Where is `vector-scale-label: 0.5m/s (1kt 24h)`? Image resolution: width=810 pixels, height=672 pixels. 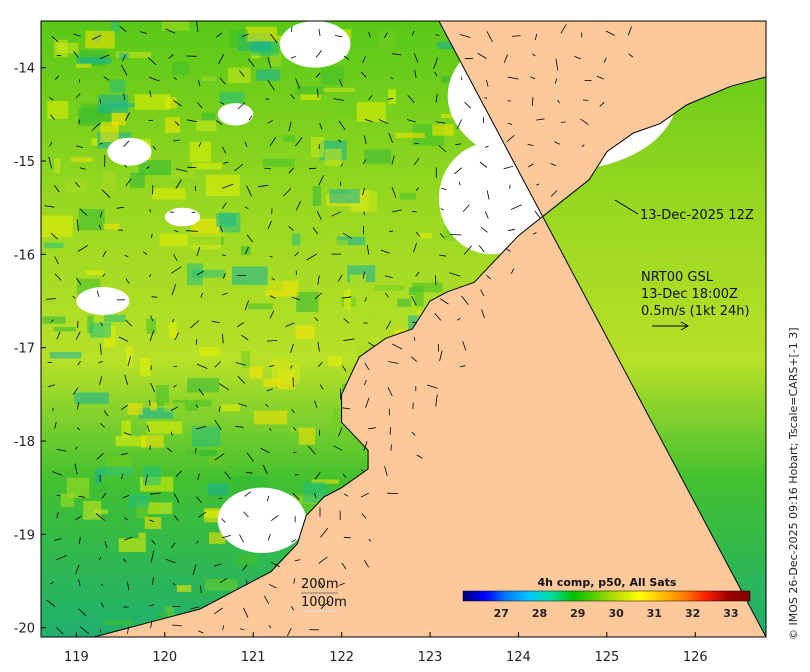 vector-scale-label: 0.5m/s (1kt 24h) is located at coordinates (695, 311).